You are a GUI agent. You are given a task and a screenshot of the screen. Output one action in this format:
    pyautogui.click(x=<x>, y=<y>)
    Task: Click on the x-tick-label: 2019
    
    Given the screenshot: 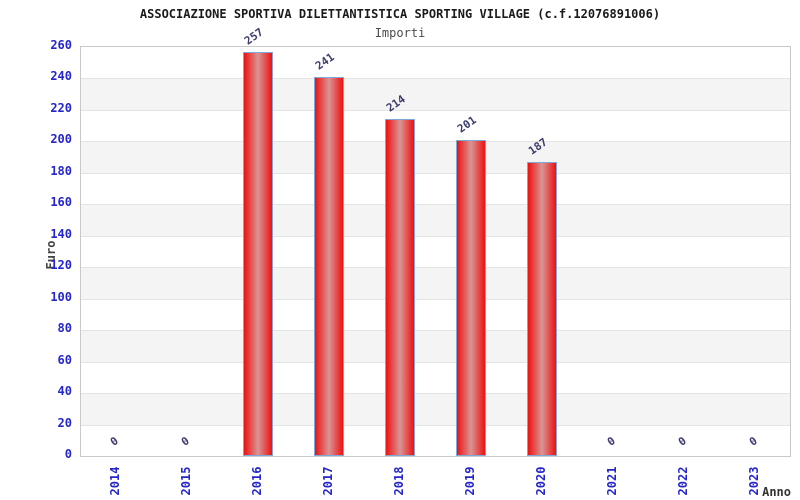 What is the action you would take?
    pyautogui.click(x=469, y=481)
    